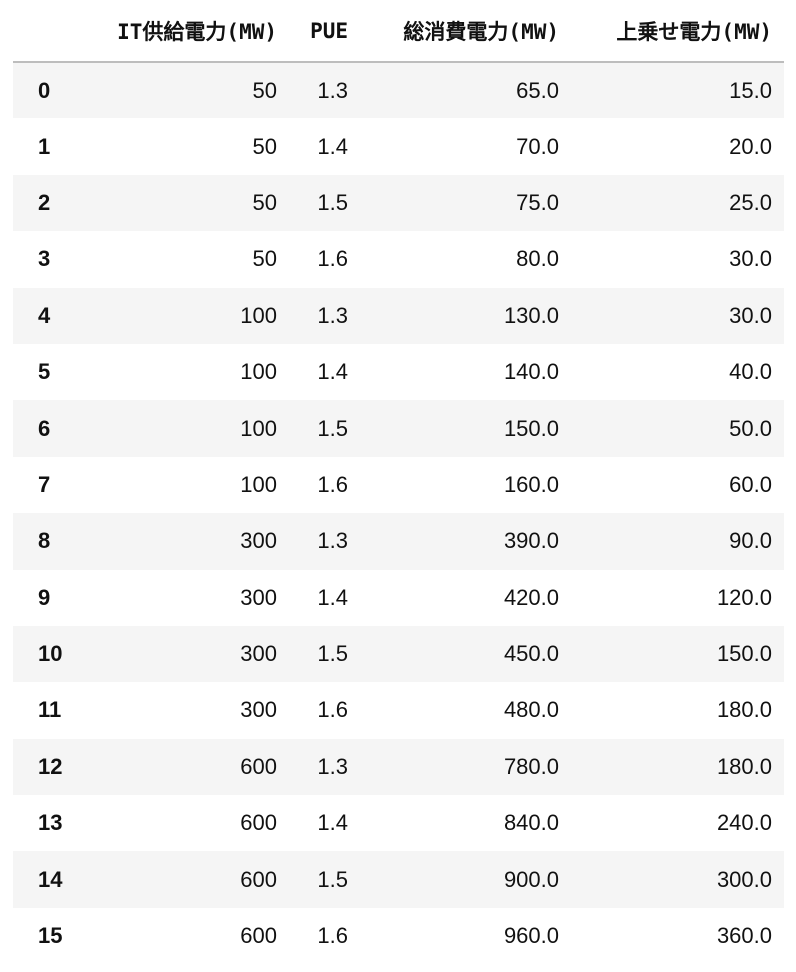  What do you see at coordinates (44, 202) in the screenshot?
I see `row-index: 2` at bounding box center [44, 202].